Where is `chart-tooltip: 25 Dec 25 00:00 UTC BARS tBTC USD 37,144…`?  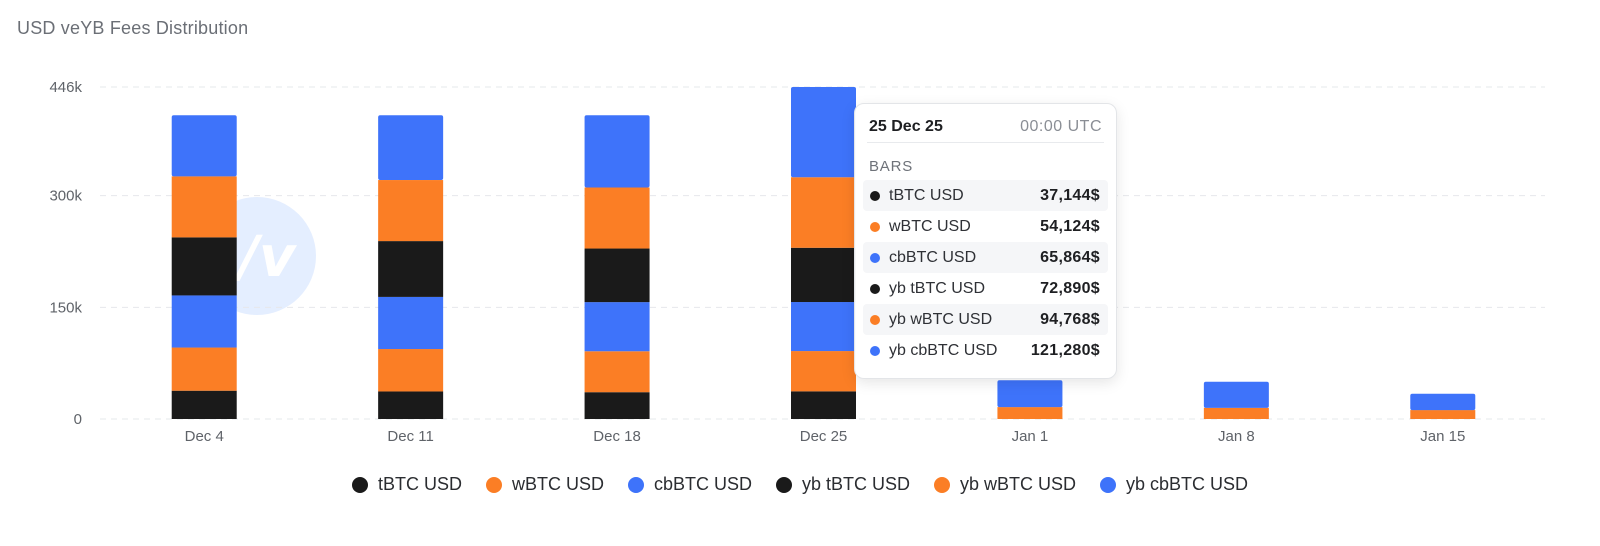 chart-tooltip: 25 Dec 25 00:00 UTC BARS tBTC USD 37,144… is located at coordinates (985, 241).